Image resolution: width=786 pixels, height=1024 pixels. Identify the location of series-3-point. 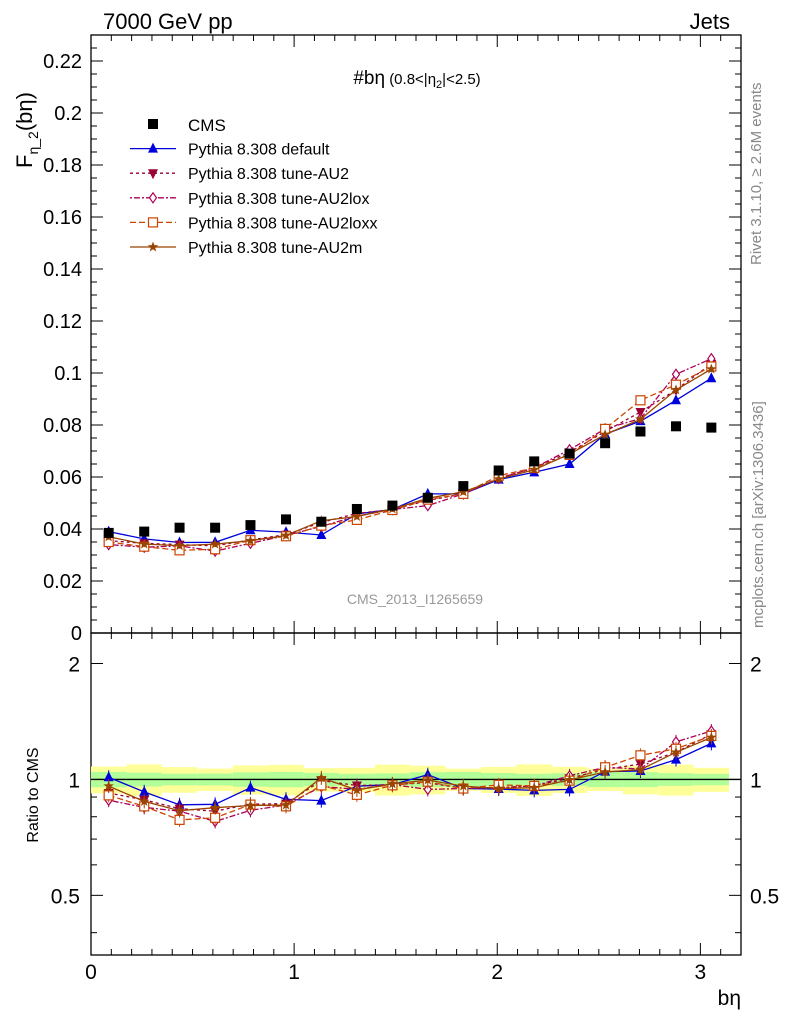
(640, 400).